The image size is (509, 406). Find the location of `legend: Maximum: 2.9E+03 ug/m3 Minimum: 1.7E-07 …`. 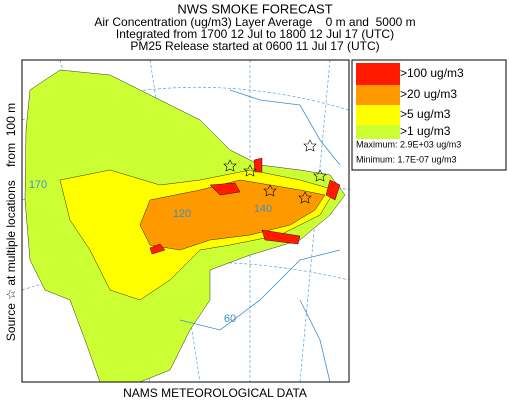

legend: Maximum: 2.9E+03 ug/m3 Minimum: 1.7E-07 … is located at coordinates (429, 115).